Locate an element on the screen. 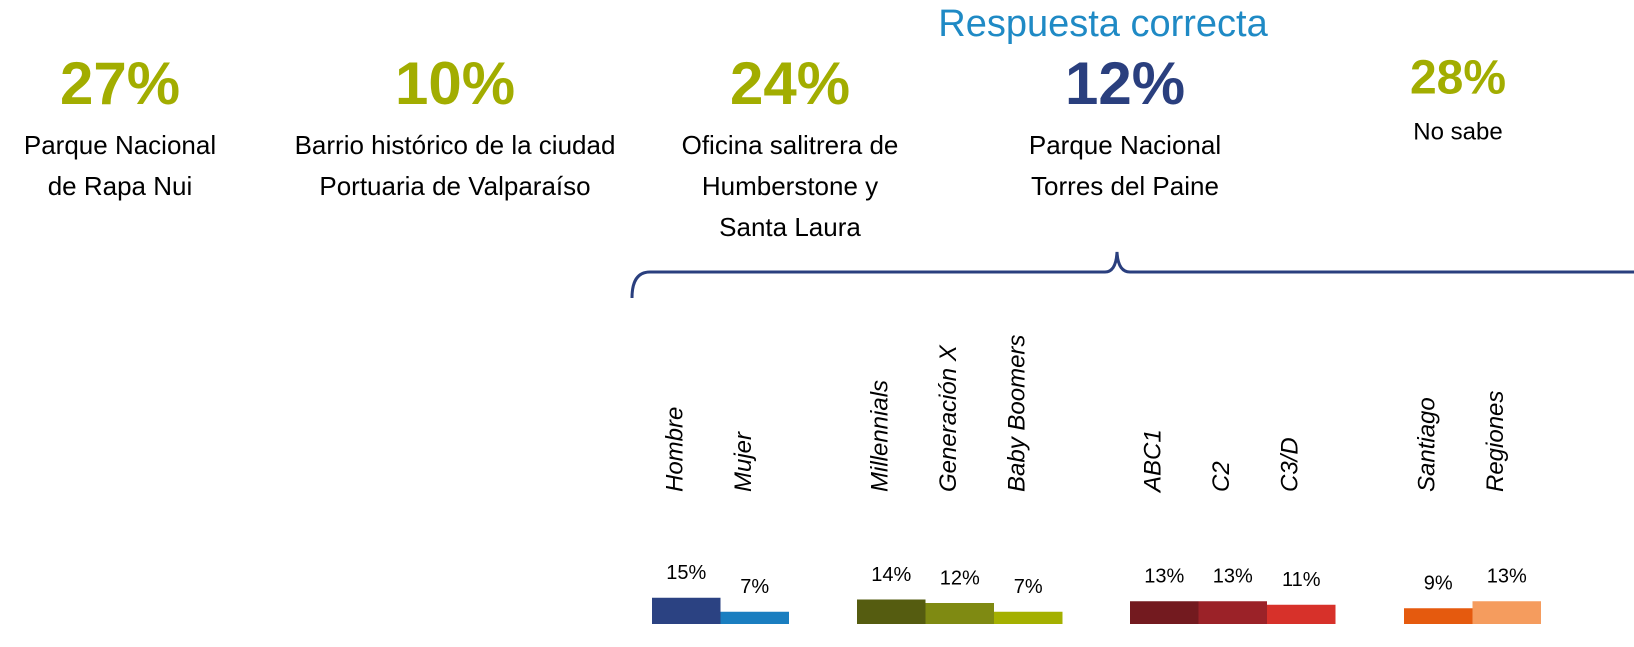 The image size is (1634, 647). answer-percent: 24% is located at coordinates (790, 83).